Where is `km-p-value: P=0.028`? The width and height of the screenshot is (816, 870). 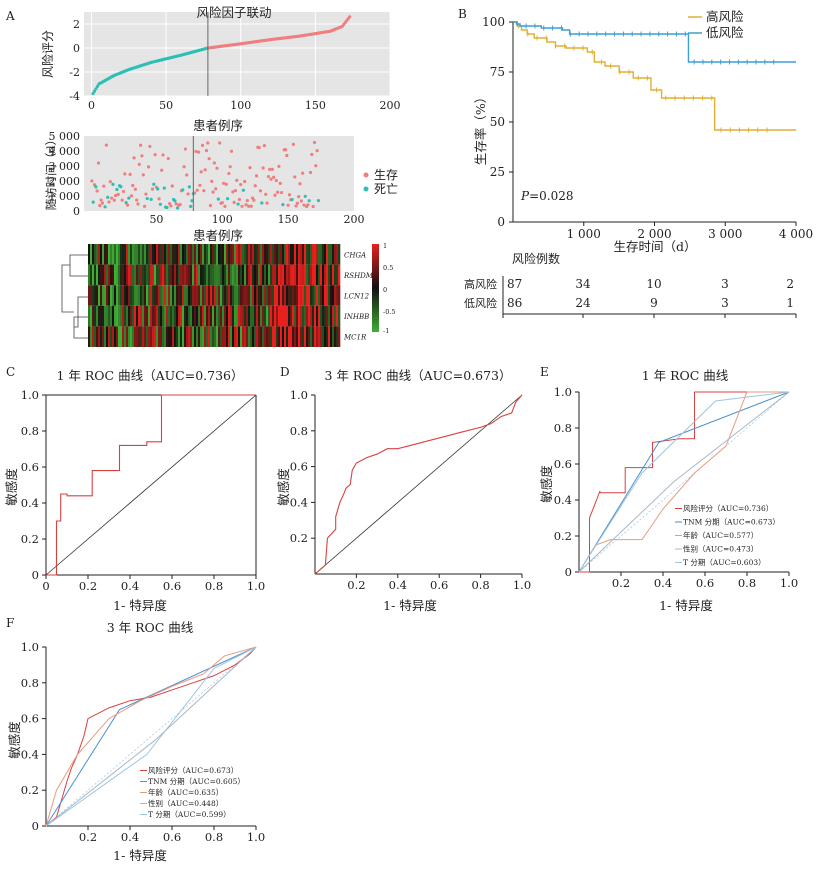 km-p-value: P=0.028 is located at coordinates (547, 196).